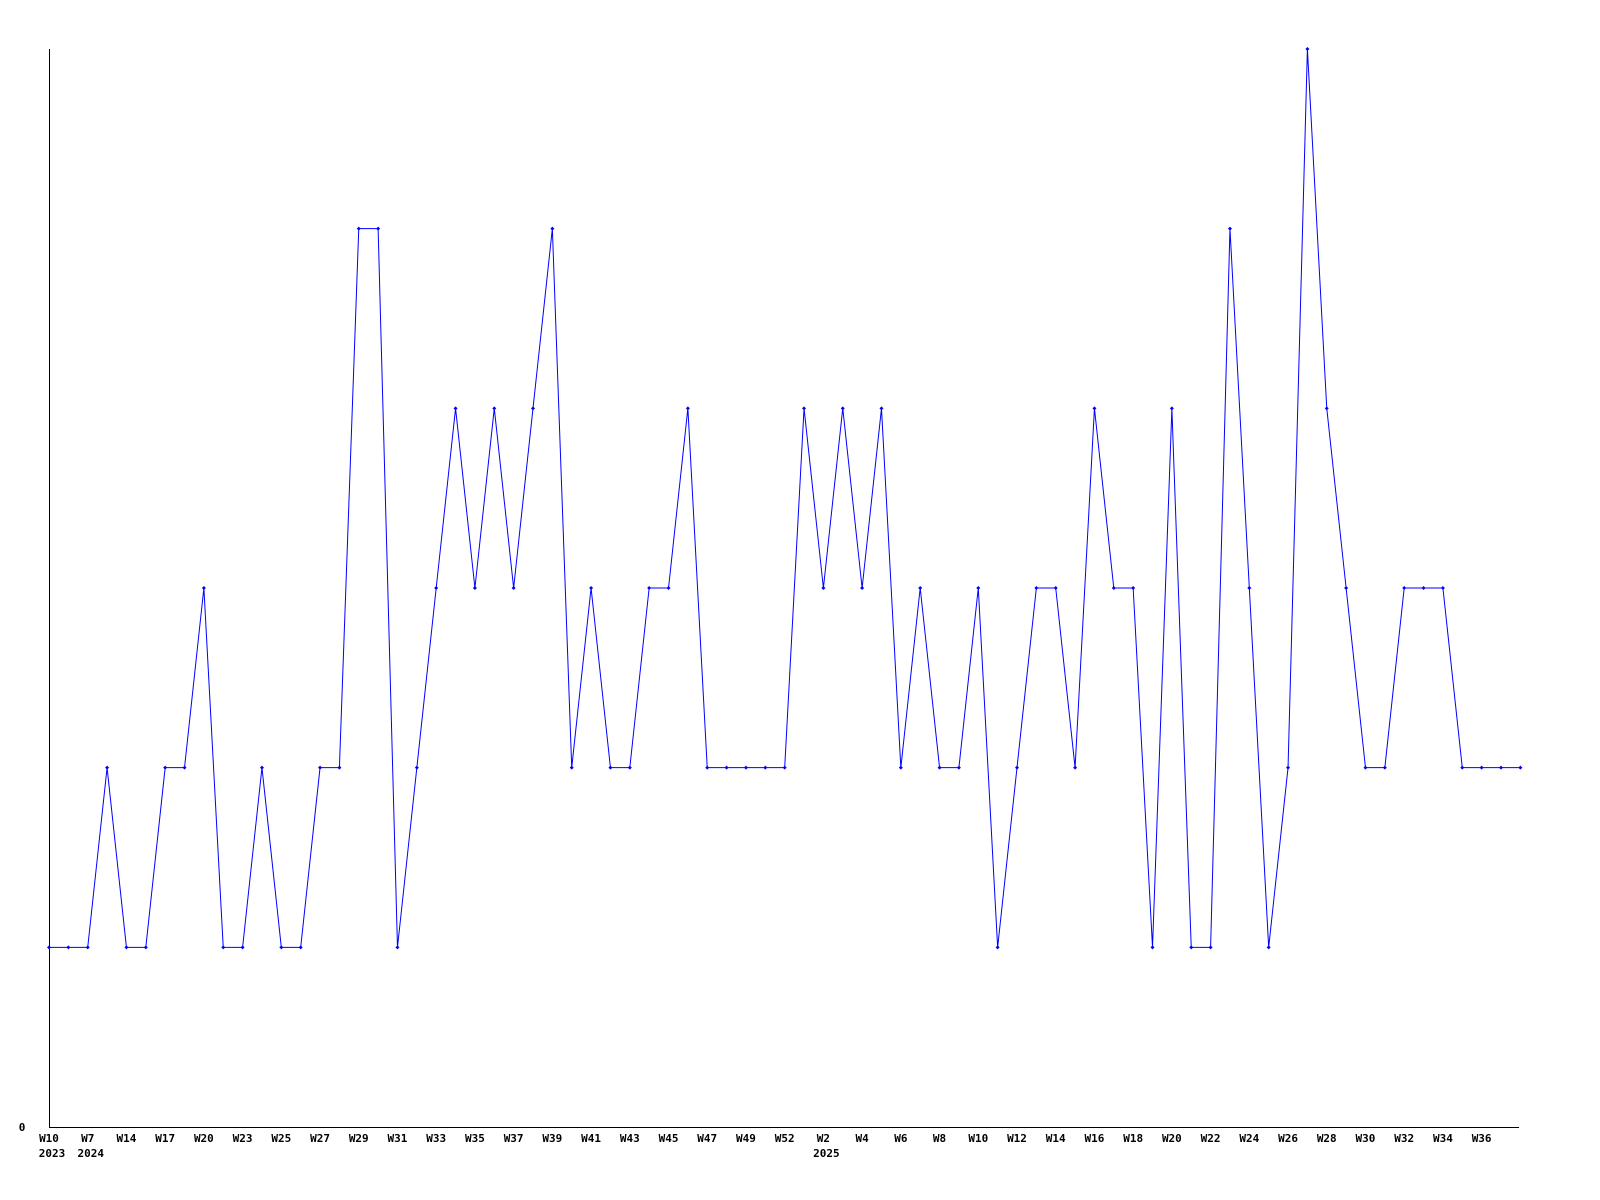 The image size is (1600, 1200). I want to click on x-tick-label: W27, so click(320, 1138).